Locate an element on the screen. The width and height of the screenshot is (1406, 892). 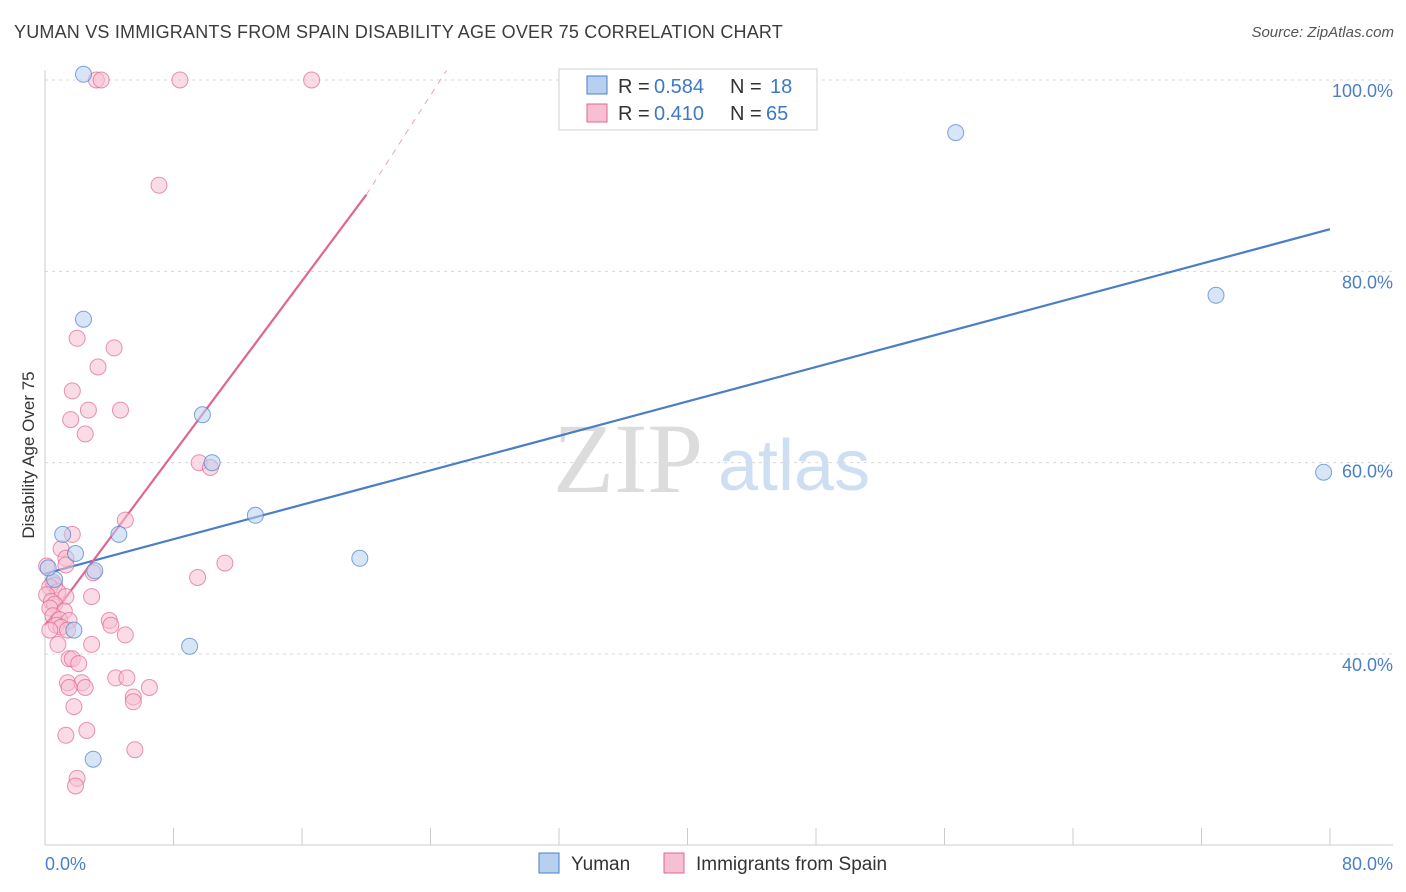
y-tick-label-80: 80.0% is located at coordinates (1367, 282).